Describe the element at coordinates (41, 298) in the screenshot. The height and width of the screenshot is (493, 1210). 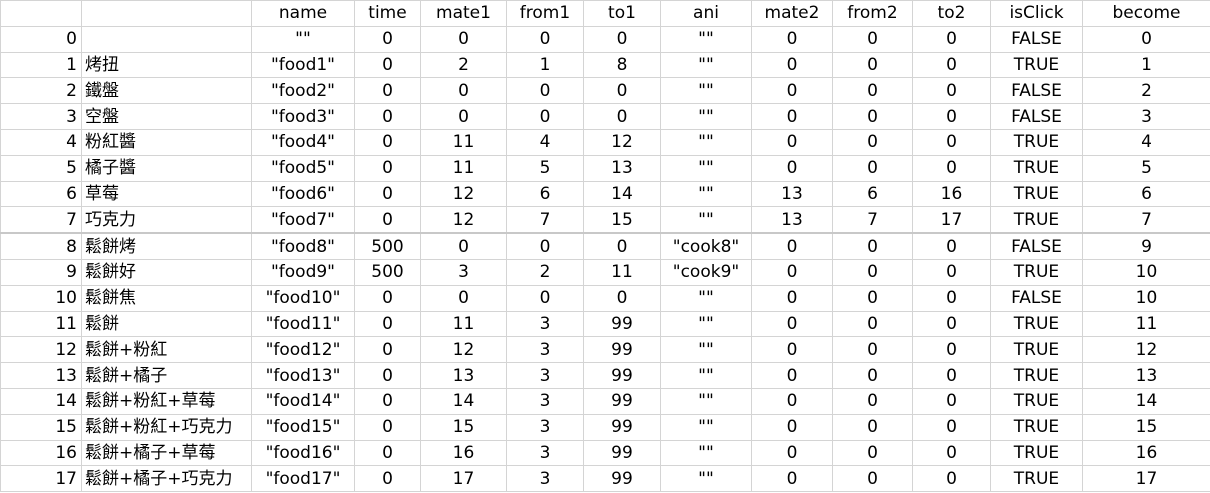
I see `cell-row-index: 10` at that location.